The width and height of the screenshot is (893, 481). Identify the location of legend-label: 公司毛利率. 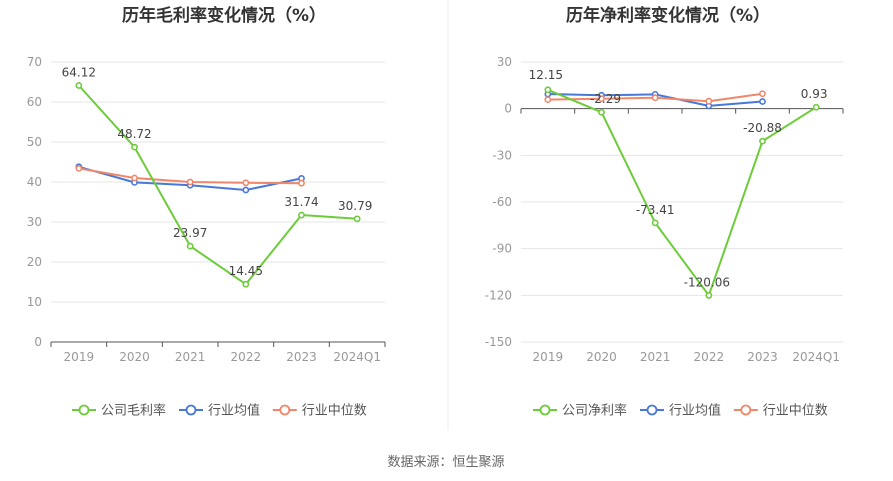
(133, 411).